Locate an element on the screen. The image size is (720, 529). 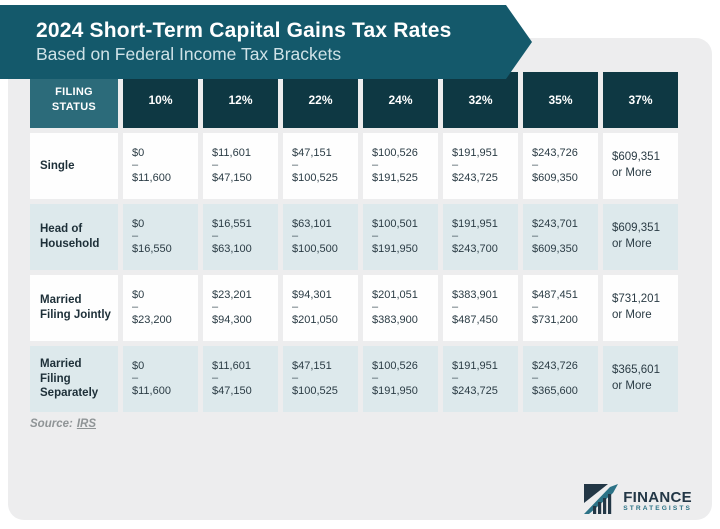
bracket-min: $94,301 is located at coordinates (312, 294).